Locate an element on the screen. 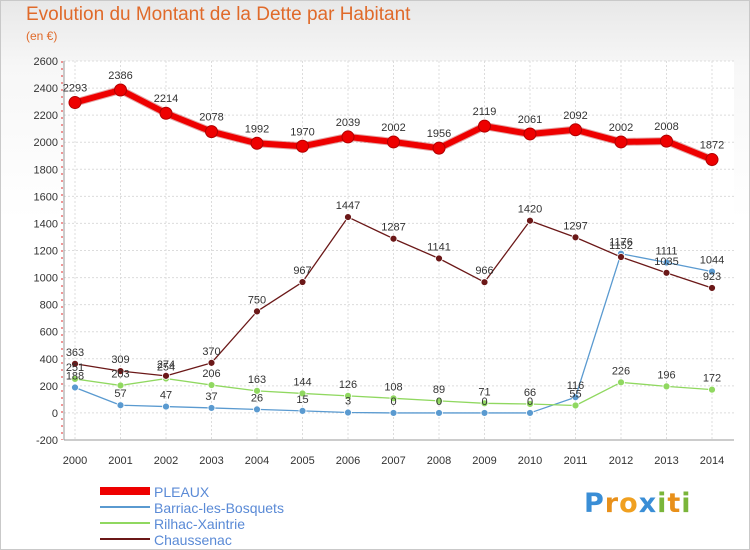  y-tick-label: 1800 is located at coordinates (46, 170).